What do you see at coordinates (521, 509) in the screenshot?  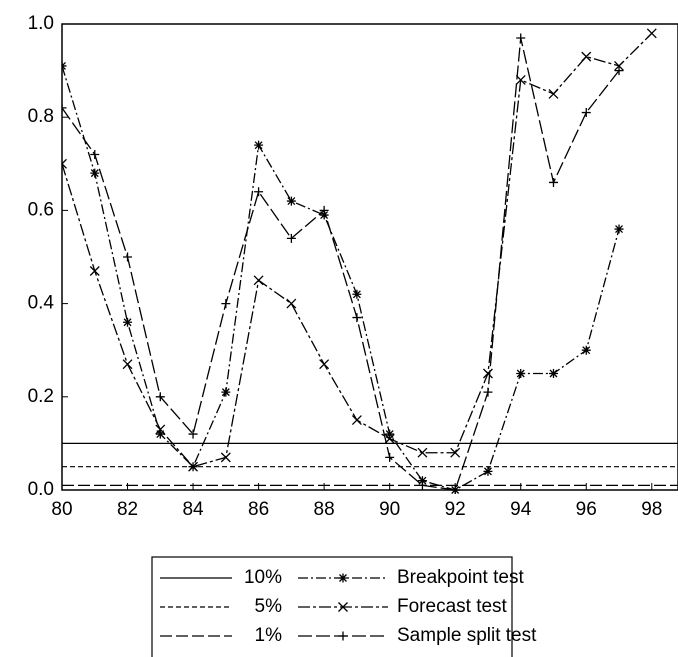 I see `x-tick-label: 94` at bounding box center [521, 509].